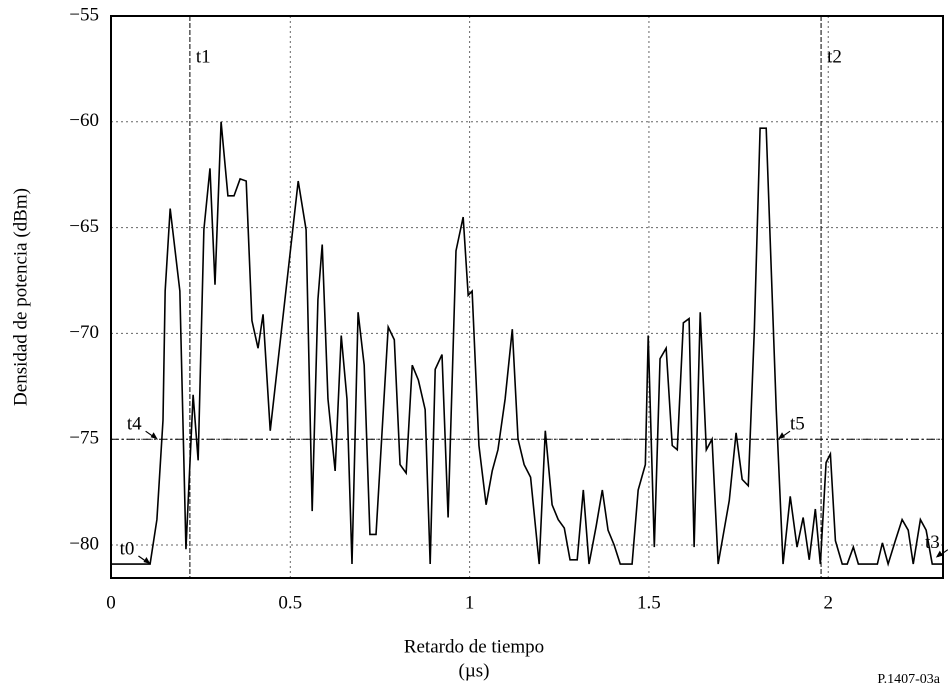 The height and width of the screenshot is (696, 948). What do you see at coordinates (84, 332) in the screenshot?
I see `y-tick-label: −70` at bounding box center [84, 332].